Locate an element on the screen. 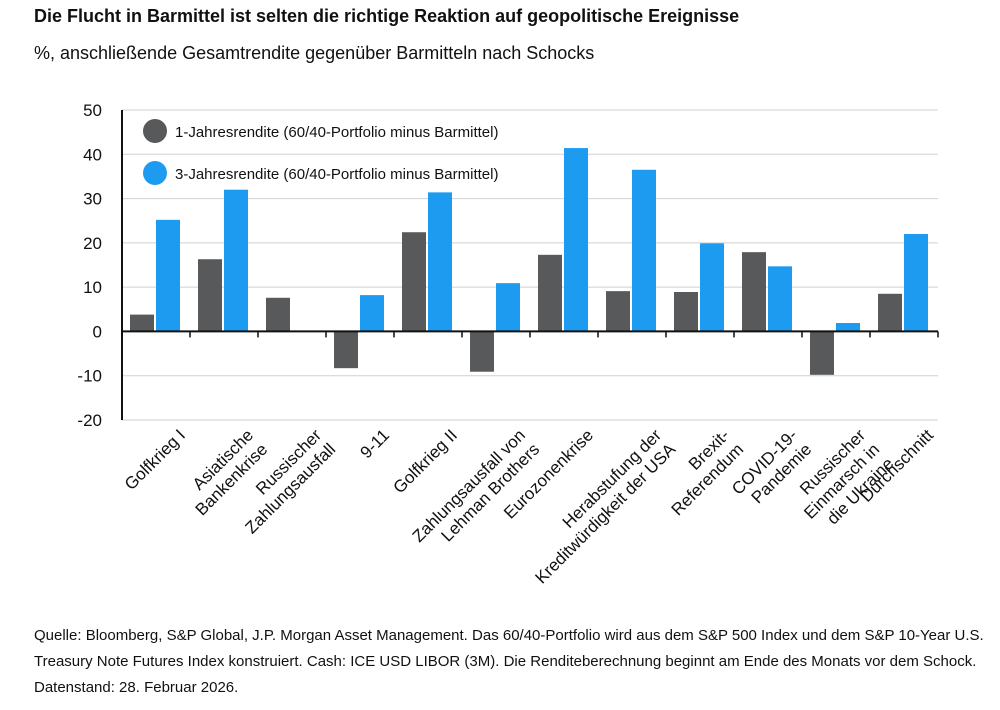  y-tick-label: 10 is located at coordinates (92, 287).